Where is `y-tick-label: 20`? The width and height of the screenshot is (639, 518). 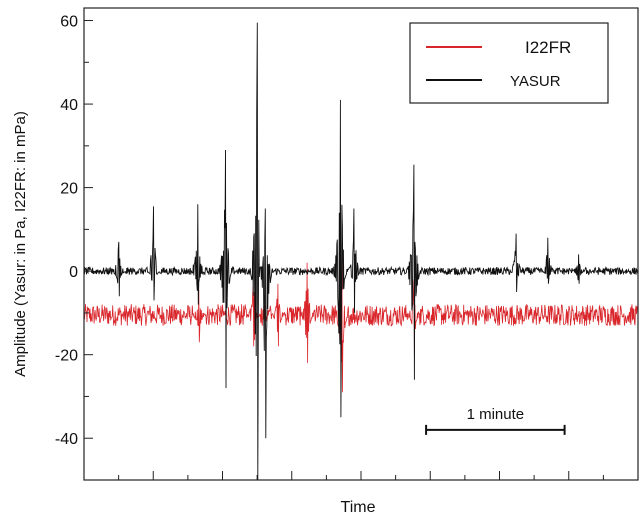
y-tick-label: 20 is located at coordinates (69, 189).